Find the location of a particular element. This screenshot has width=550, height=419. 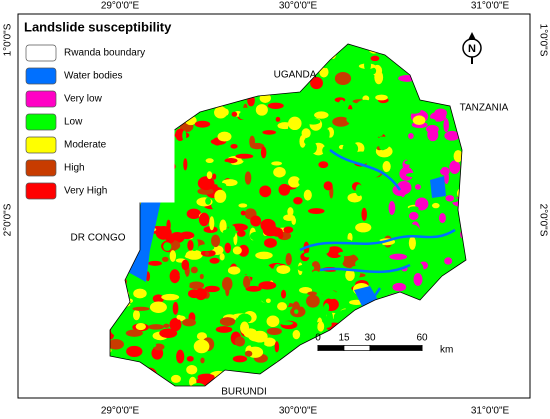

graticule-label: 30°0'0"E is located at coordinates (298, 6).